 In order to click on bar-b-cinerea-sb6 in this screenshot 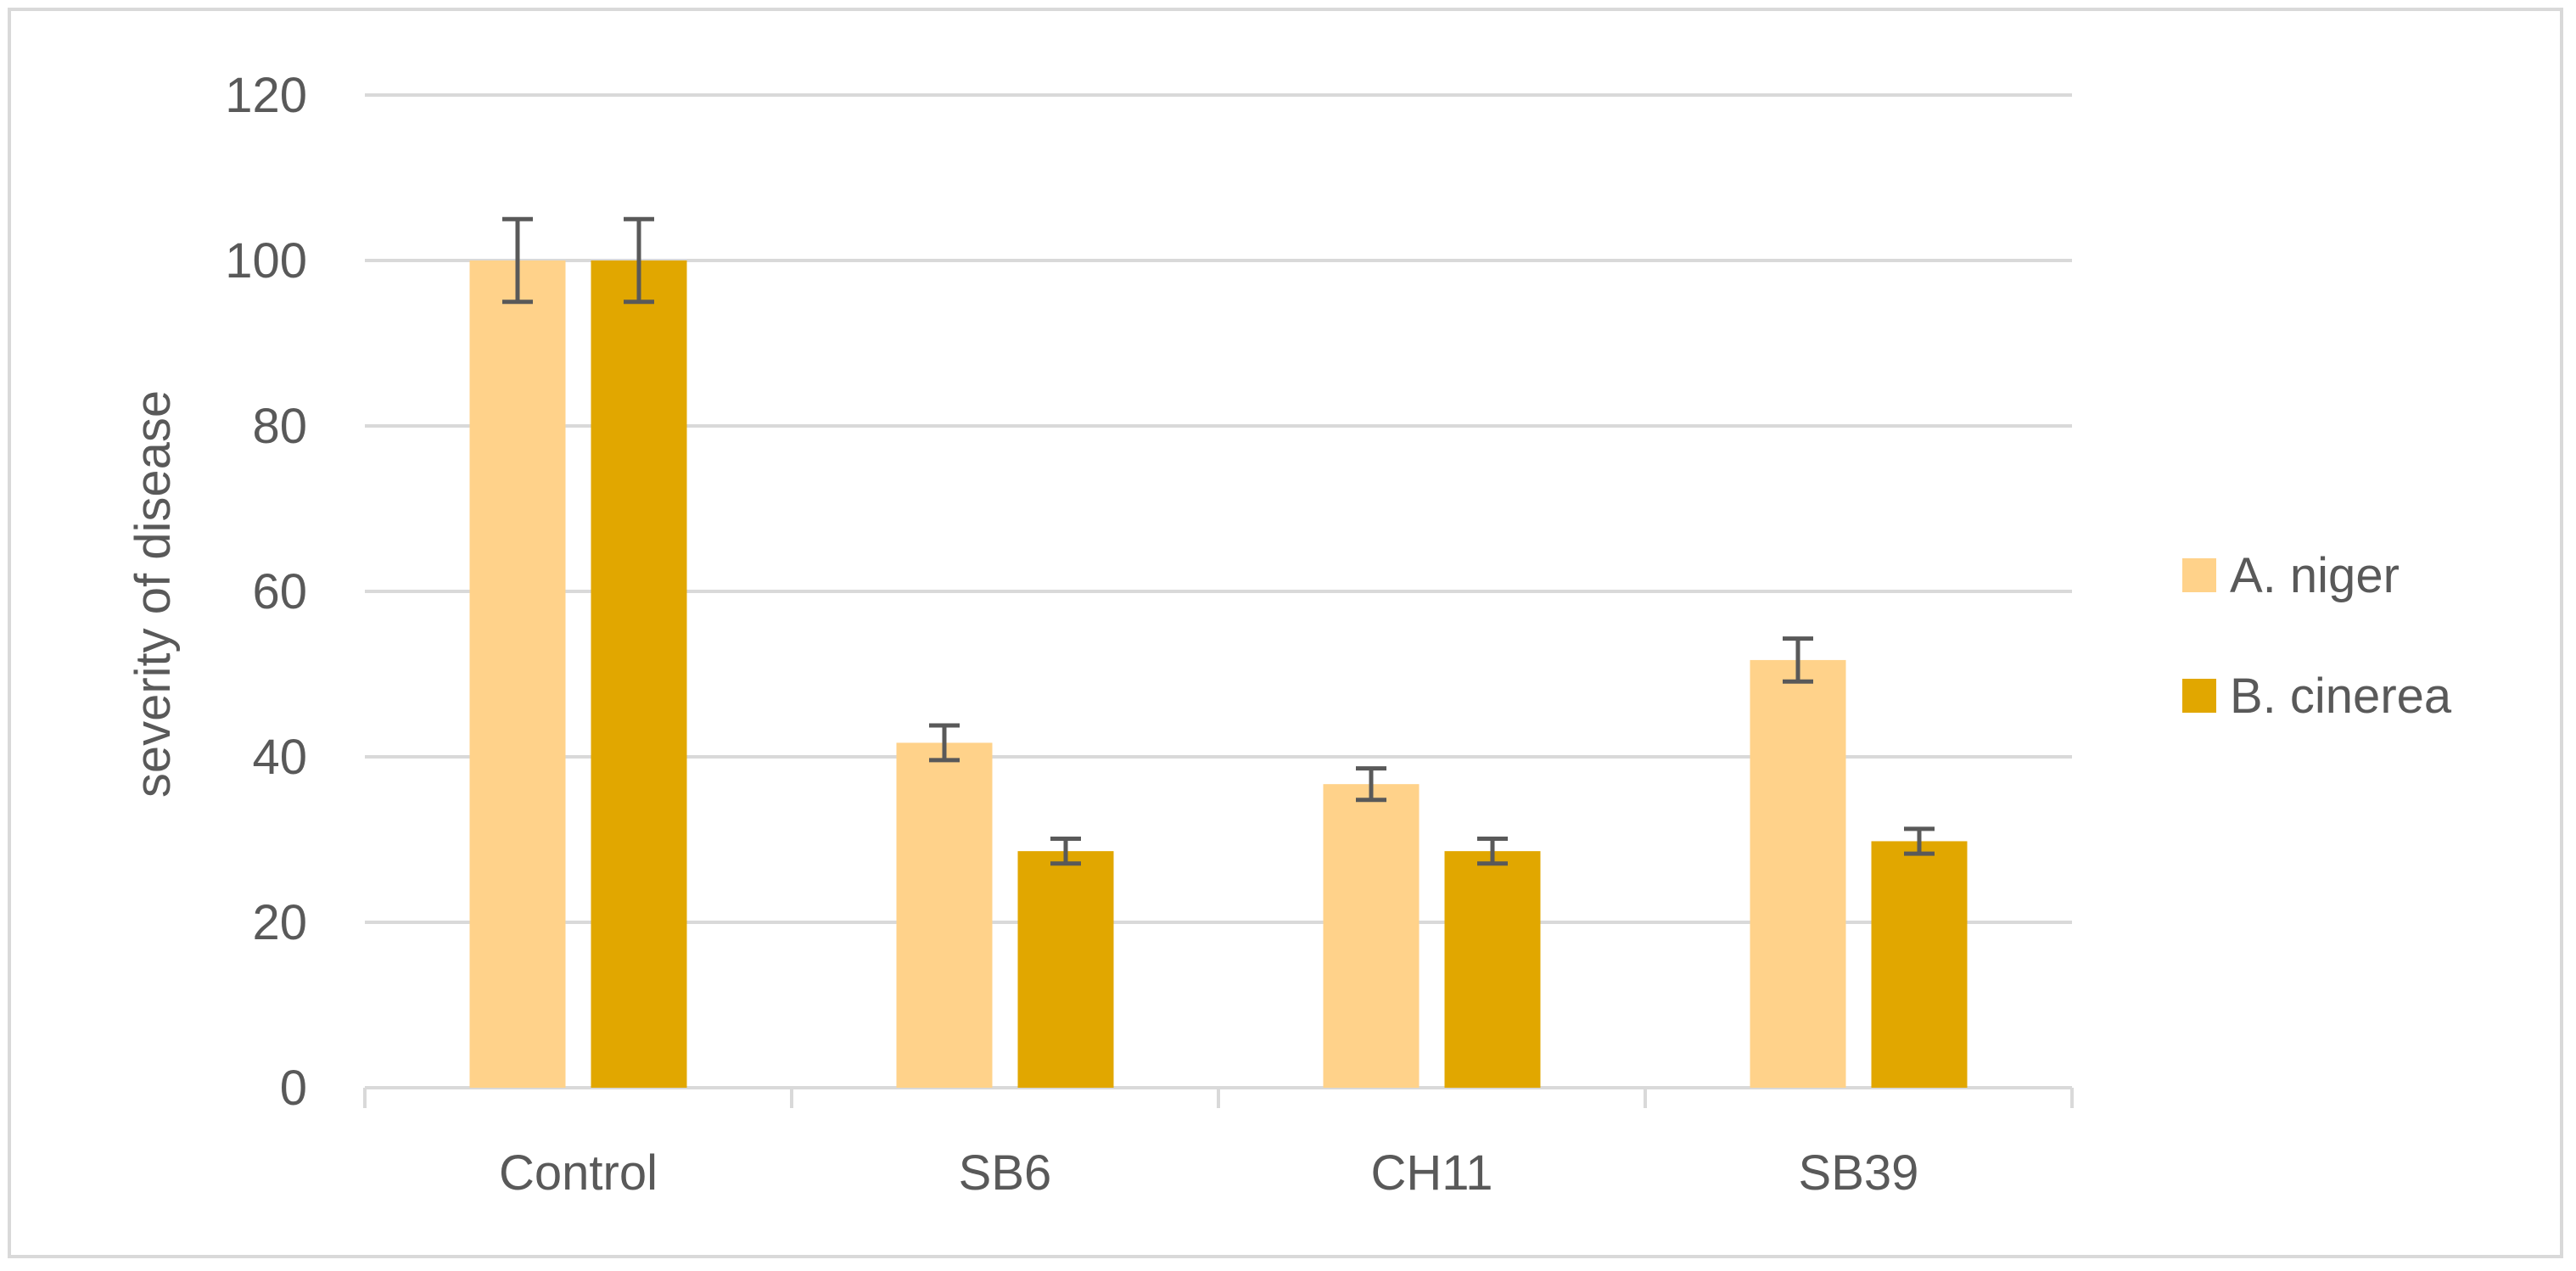, I will do `click(1065, 969)`.